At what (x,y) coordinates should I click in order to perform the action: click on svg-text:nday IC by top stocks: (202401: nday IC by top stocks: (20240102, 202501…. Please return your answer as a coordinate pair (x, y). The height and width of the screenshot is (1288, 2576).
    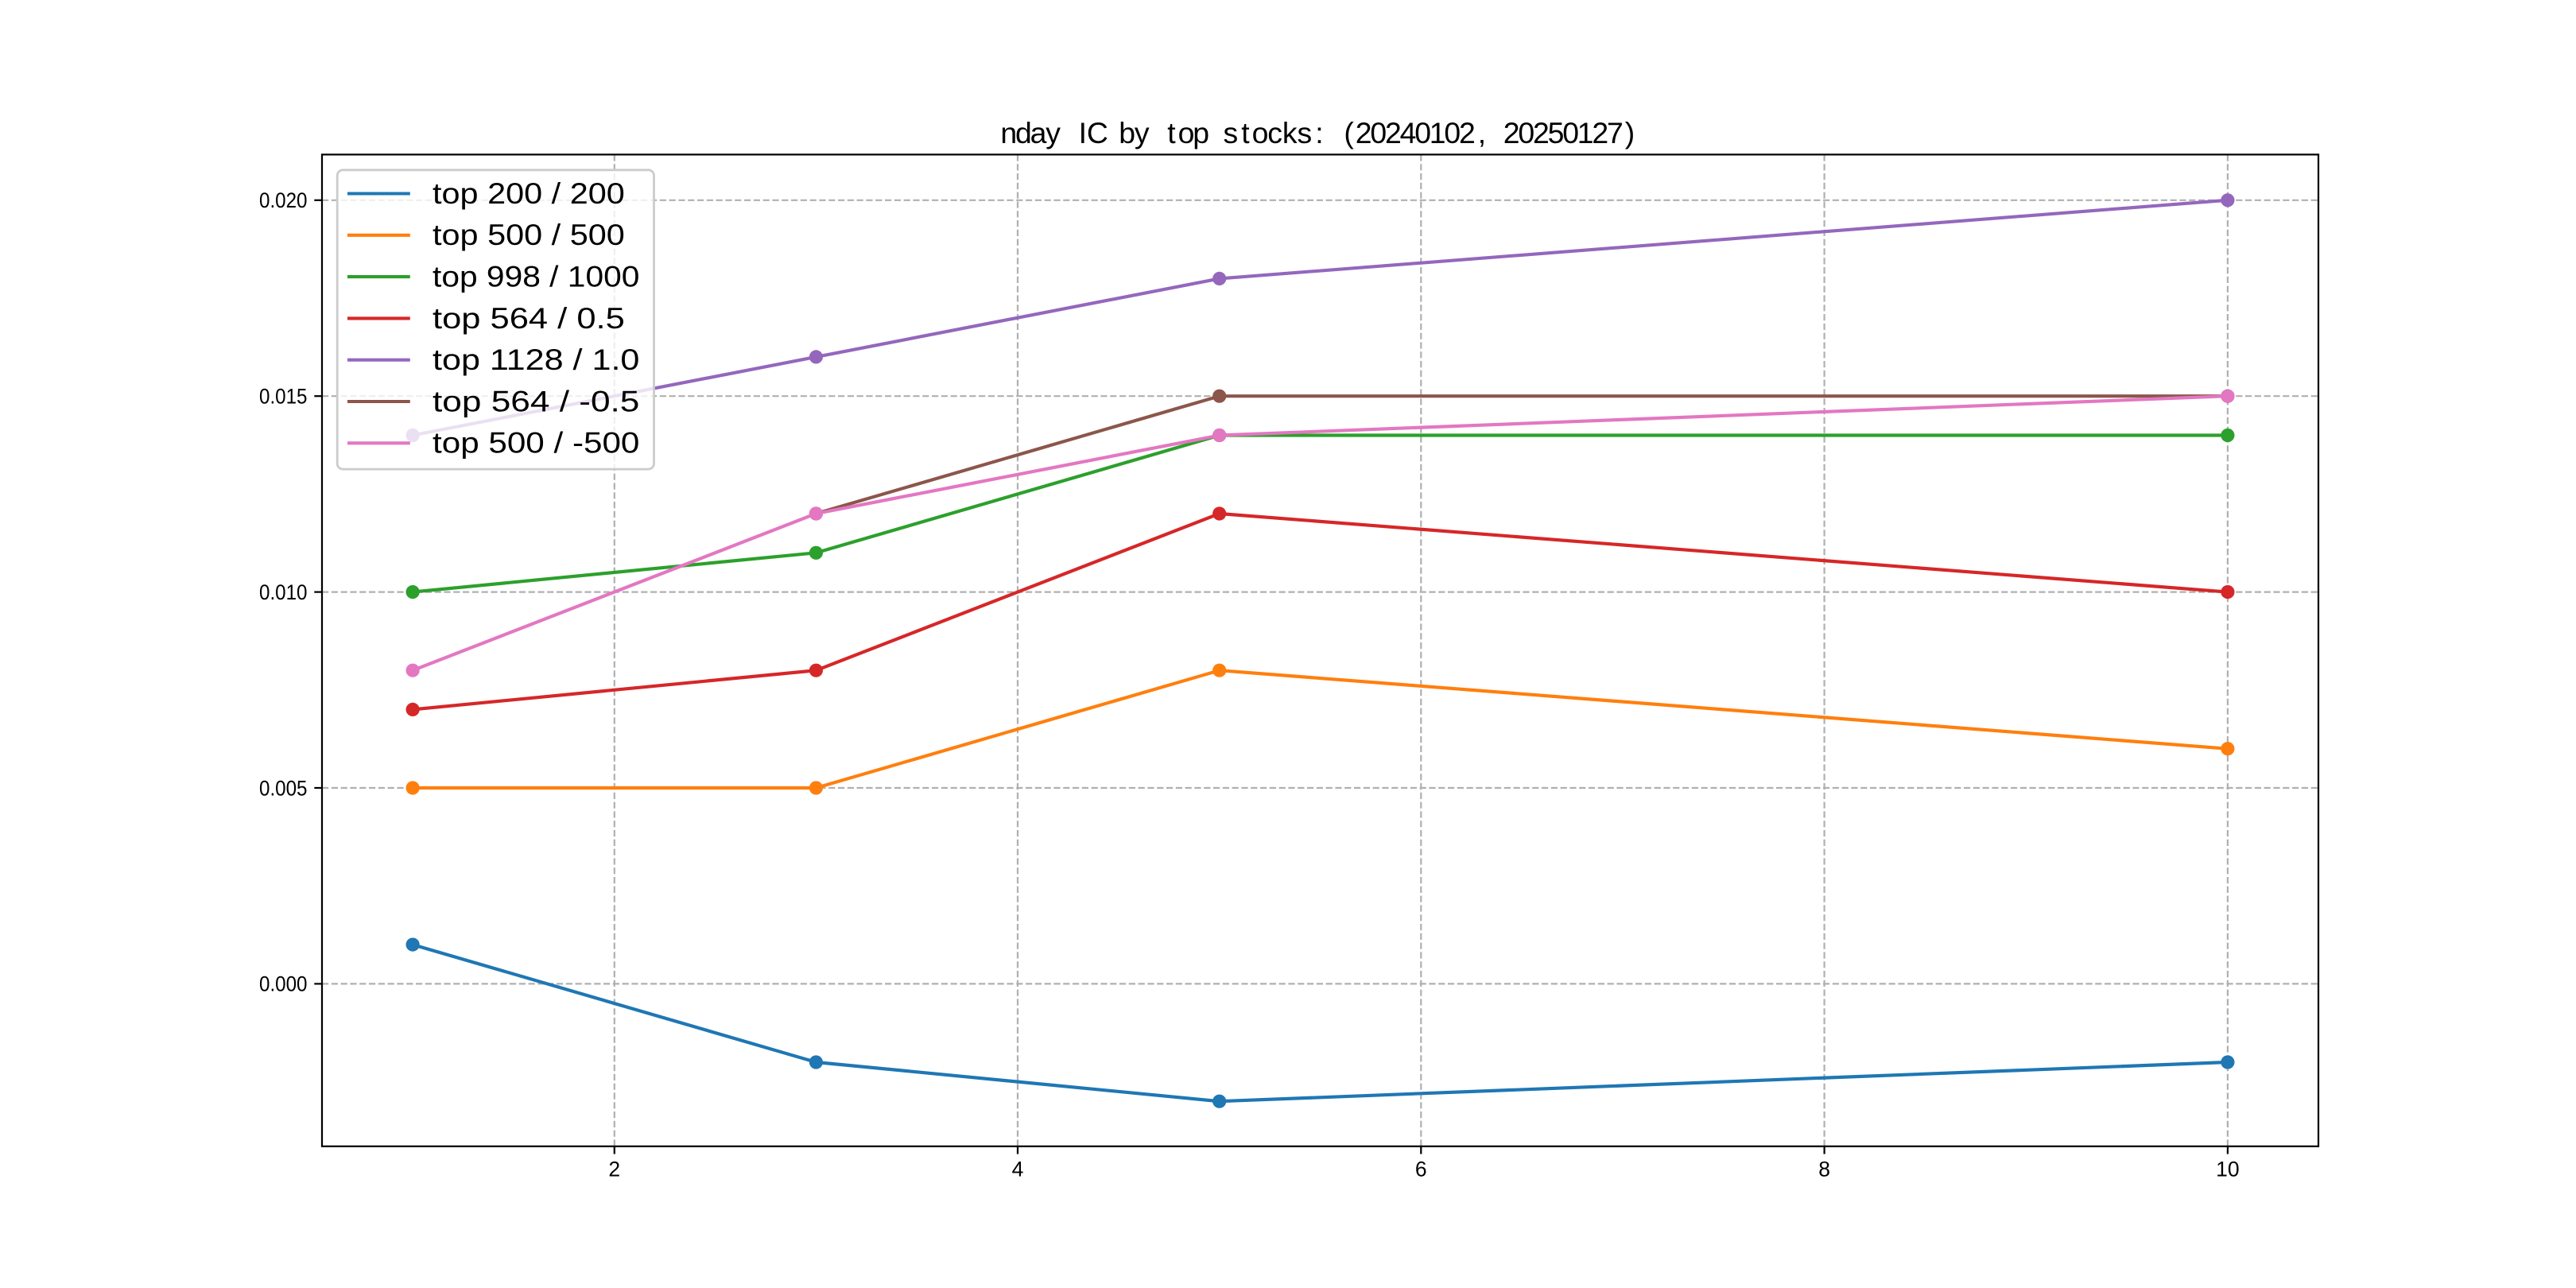
    Looking at the image, I should click on (1318, 132).